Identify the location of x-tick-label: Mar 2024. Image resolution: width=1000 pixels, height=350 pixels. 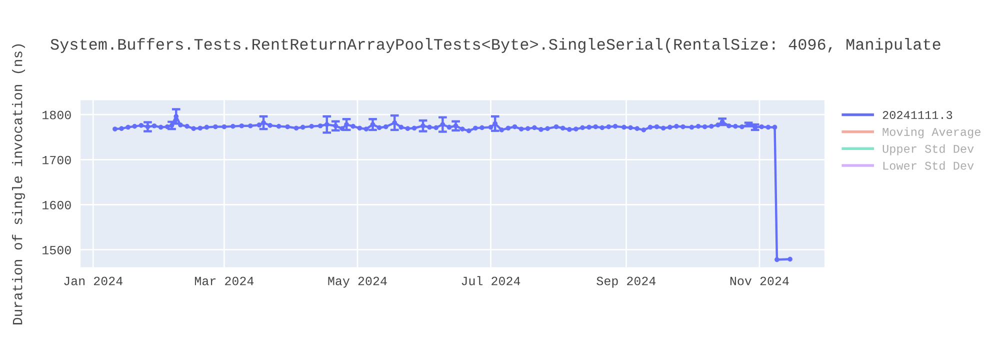
(224, 281).